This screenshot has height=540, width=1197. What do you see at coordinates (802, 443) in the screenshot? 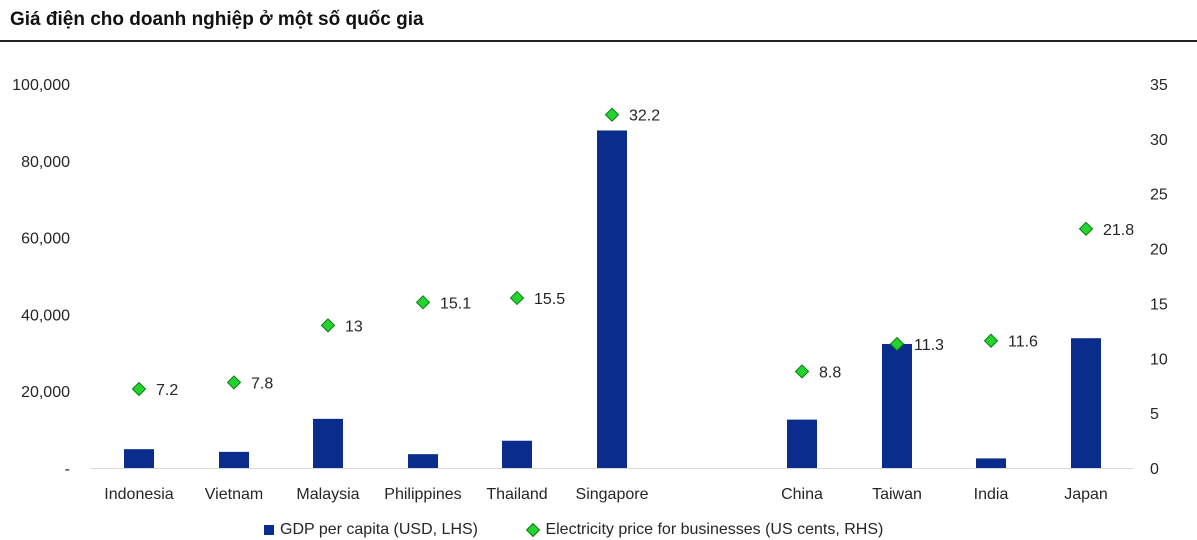
I see `bar-china` at bounding box center [802, 443].